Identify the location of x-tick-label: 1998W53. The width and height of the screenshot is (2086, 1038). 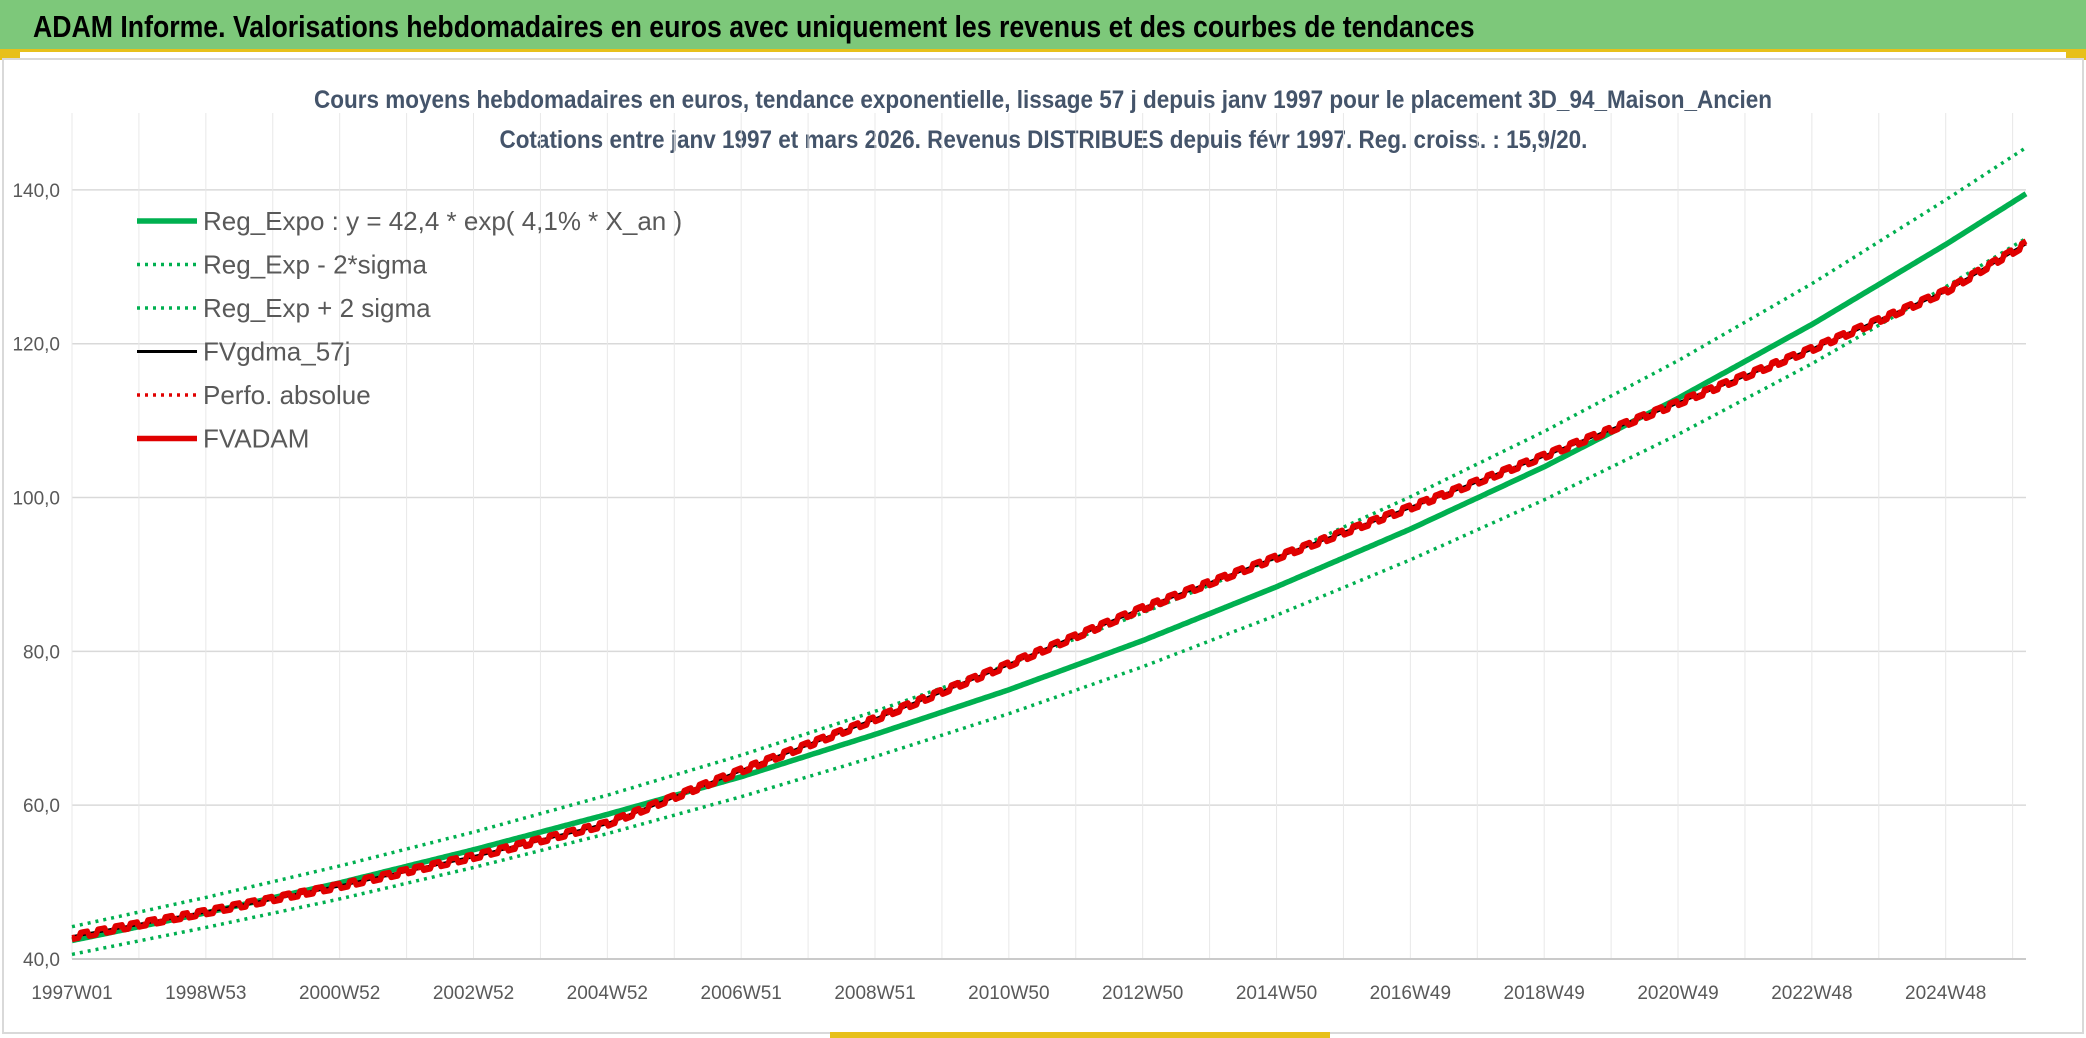
(205, 993).